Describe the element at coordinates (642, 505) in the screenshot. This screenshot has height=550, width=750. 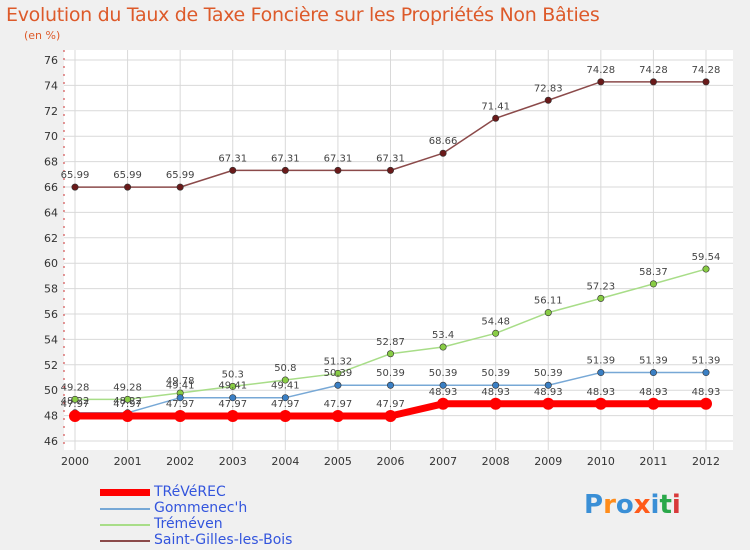
I see `logo-letter: x` at that location.